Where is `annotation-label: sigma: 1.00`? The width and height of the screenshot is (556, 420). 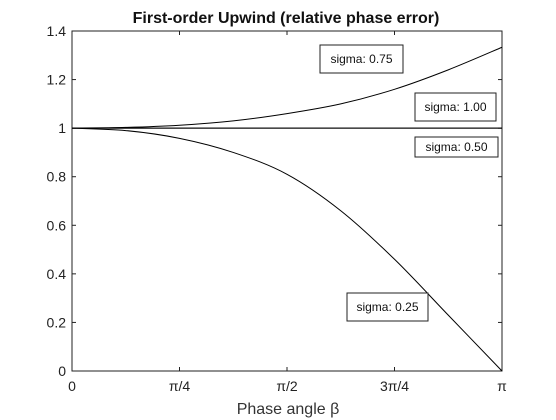 annotation-label: sigma: 1.00 is located at coordinates (455, 107).